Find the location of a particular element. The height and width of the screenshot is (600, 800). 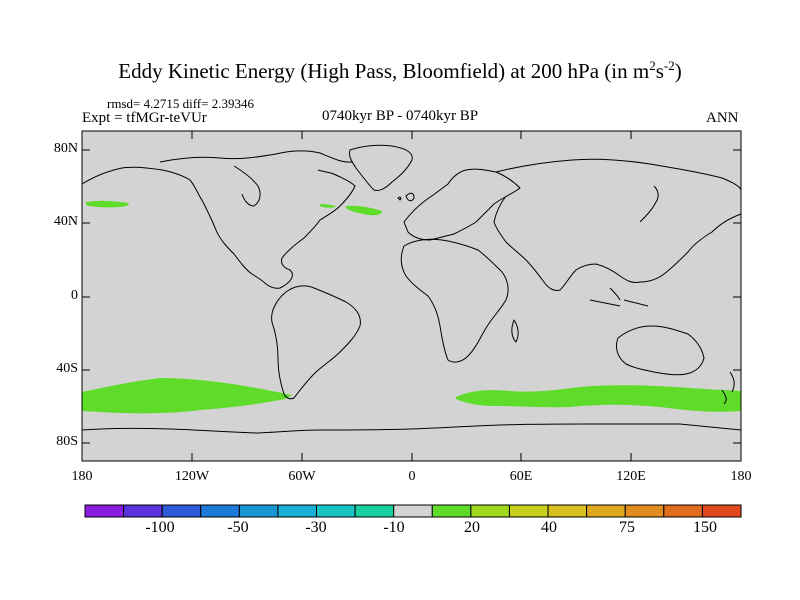

africa-coast is located at coordinates (454, 300).